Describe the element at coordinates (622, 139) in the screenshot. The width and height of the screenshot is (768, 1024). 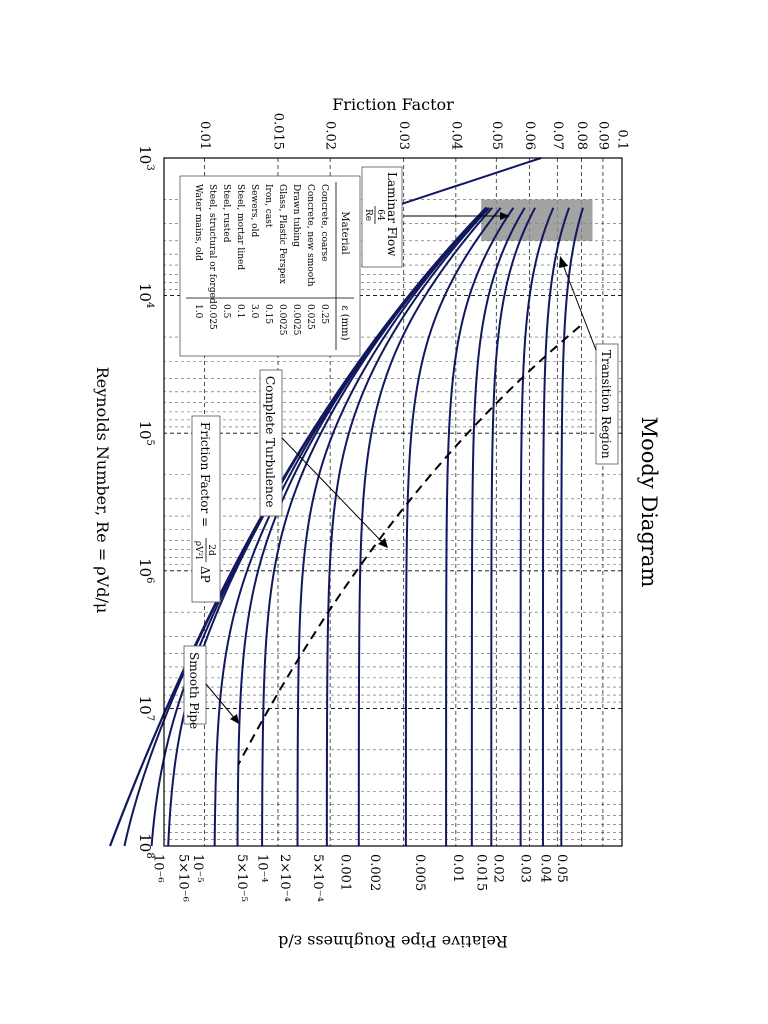
I see `y-tick-label: 0.1` at that location.